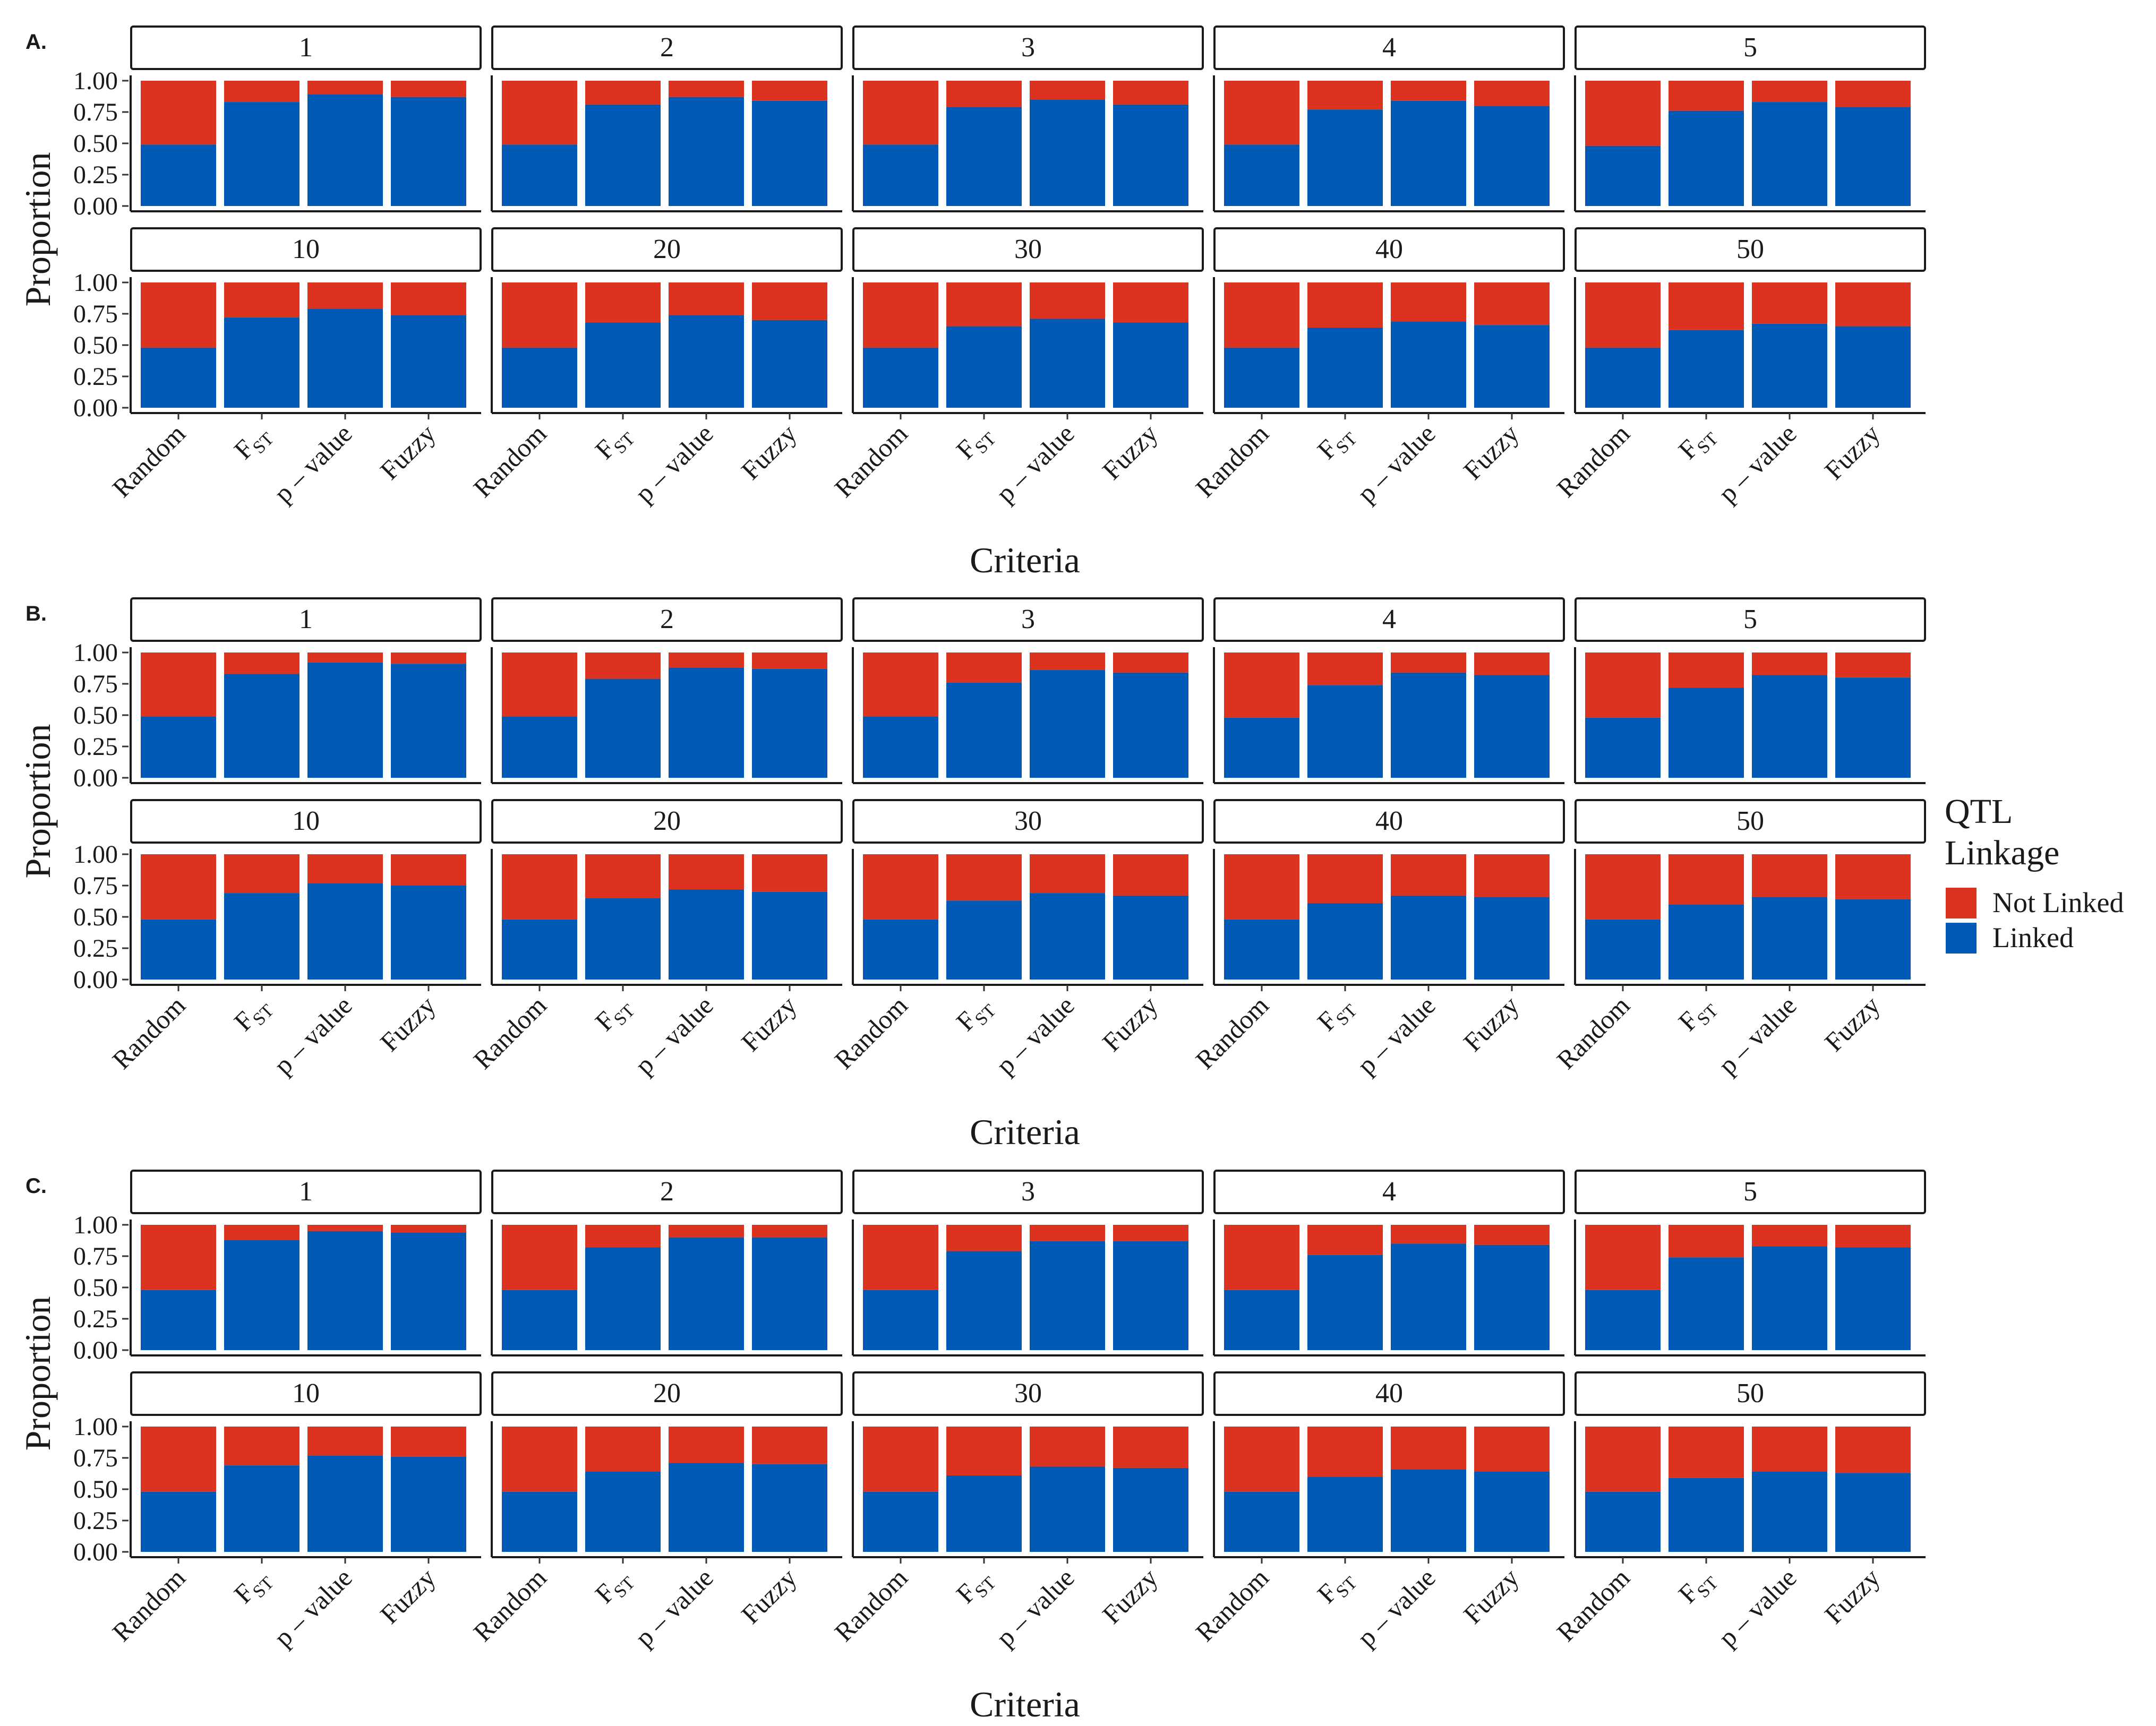  What do you see at coordinates (38, 801) in the screenshot?
I see `y-axis-title: Proportion` at bounding box center [38, 801].